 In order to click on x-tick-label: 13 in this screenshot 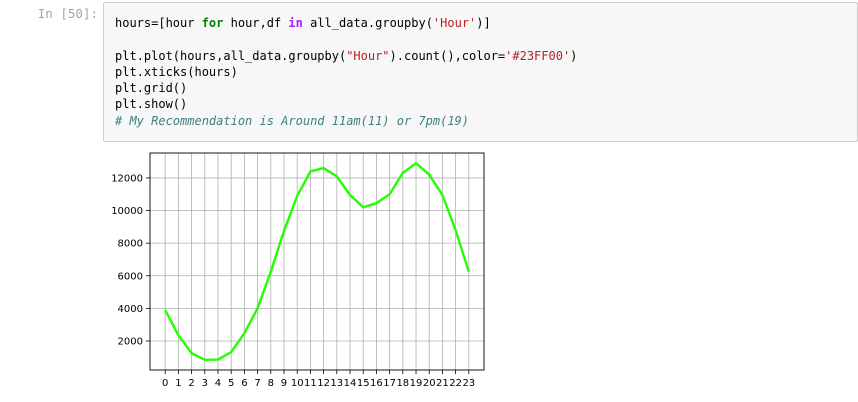, I will do `click(336, 383)`.